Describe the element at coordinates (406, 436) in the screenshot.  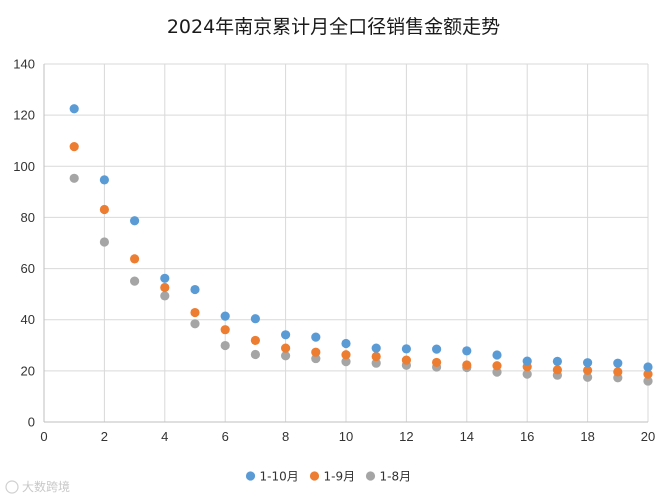
I see `x-tick-label: 12` at that location.